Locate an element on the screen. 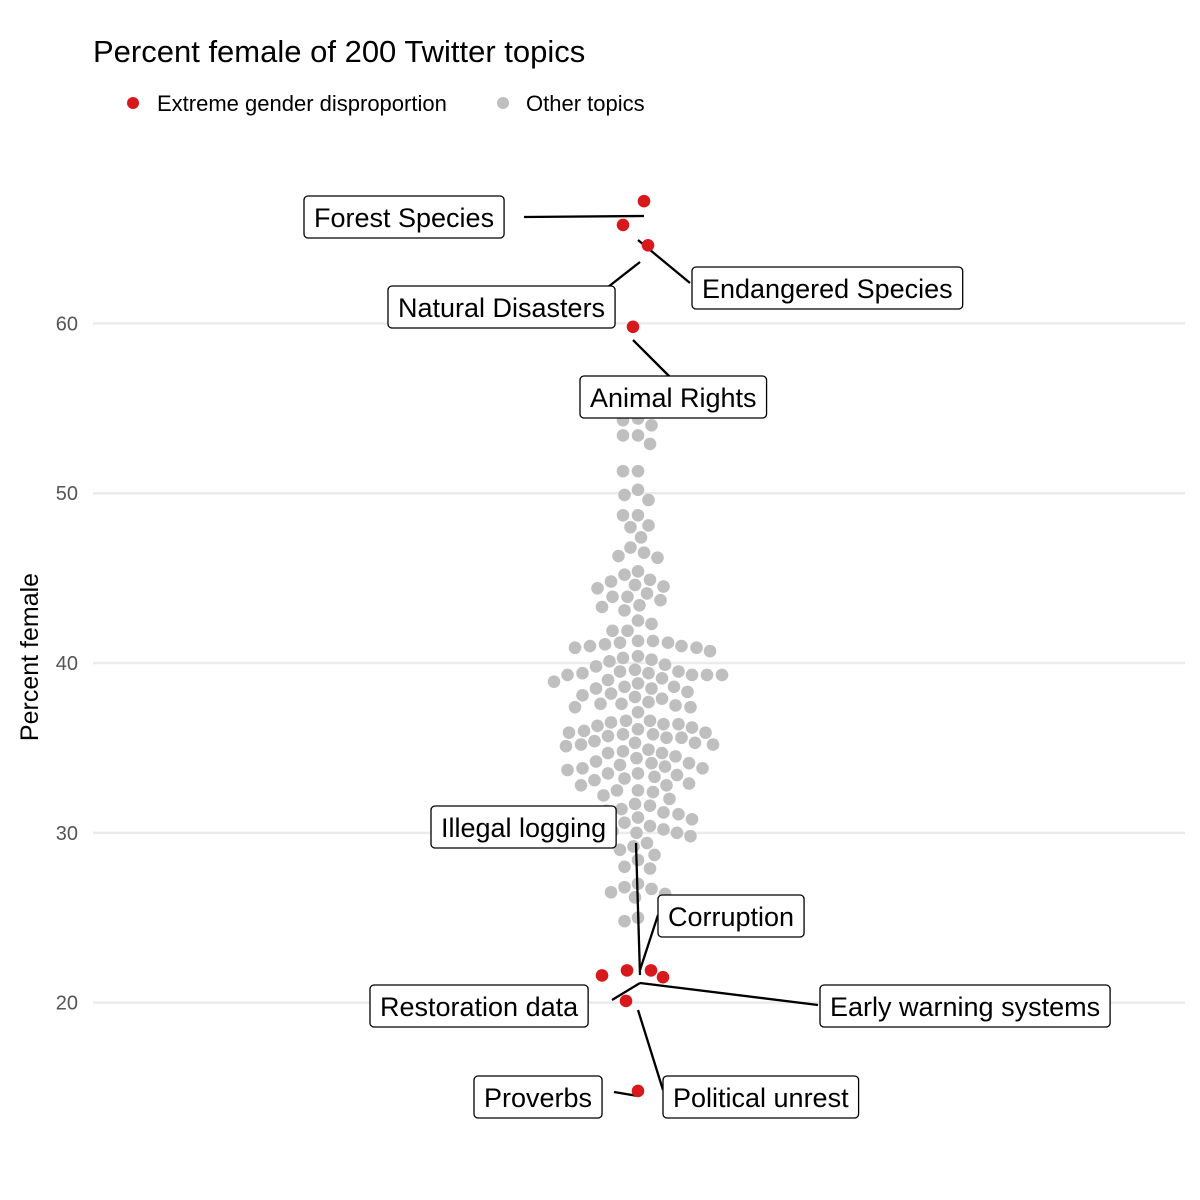 Image resolution: width=1200 pixels, height=1200 pixels. point-forest-species is located at coordinates (644, 201).